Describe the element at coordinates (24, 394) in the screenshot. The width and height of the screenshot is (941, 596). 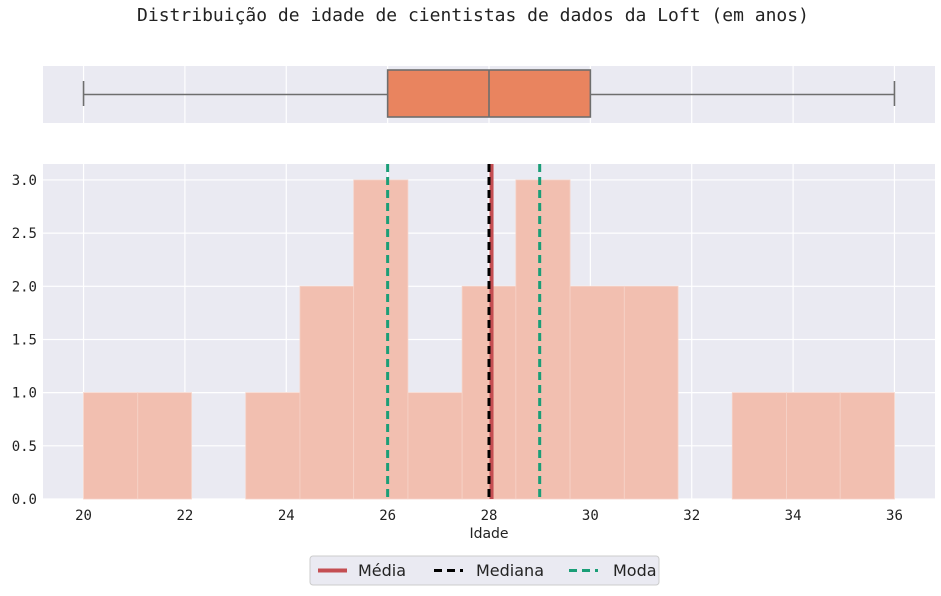
I see `y-tick-label: 1.0` at that location.